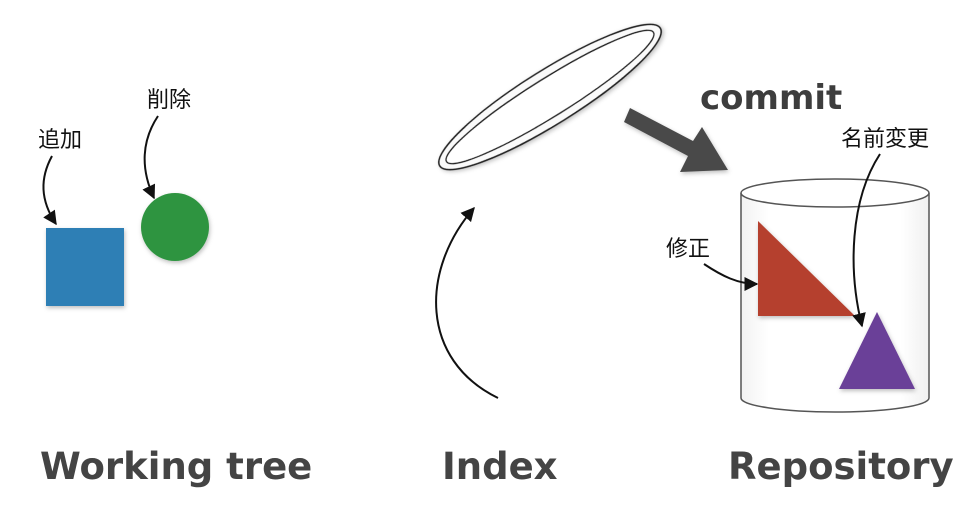  I want to click on annotation-rename: 名前変更, so click(885, 139).